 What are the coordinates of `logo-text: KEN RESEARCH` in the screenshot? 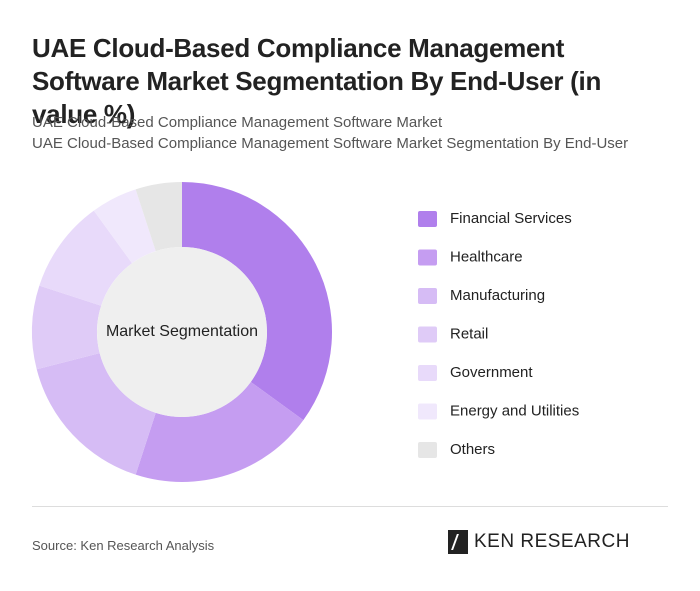 It's located at (552, 541).